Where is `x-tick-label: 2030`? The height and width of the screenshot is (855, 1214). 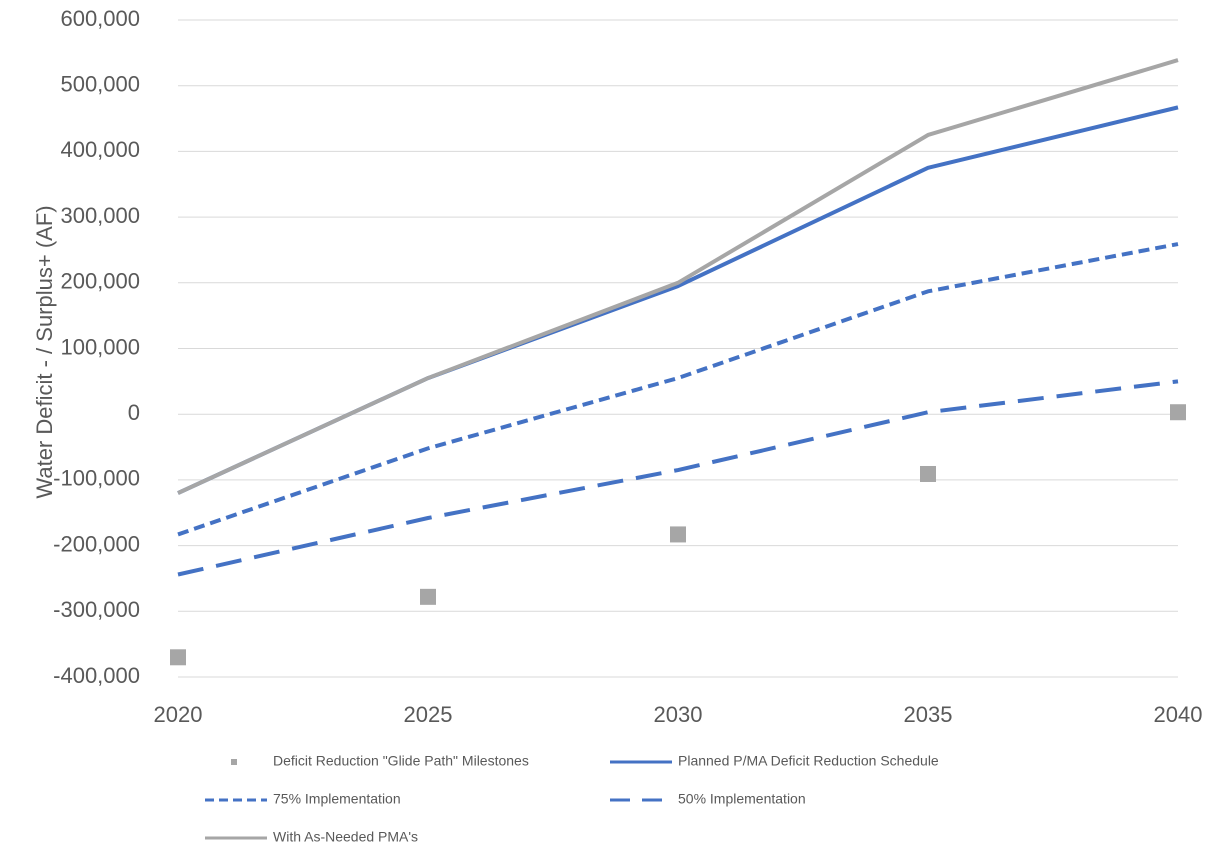 x-tick-label: 2030 is located at coordinates (678, 714).